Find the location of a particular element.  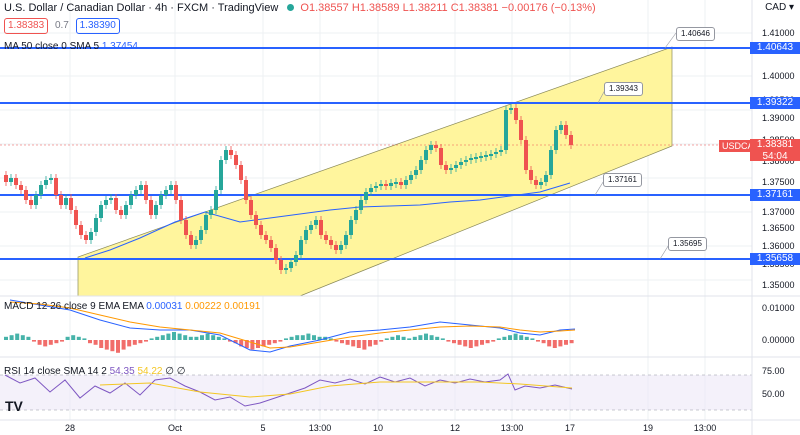

macd-pane is located at coordinates (289, 342).